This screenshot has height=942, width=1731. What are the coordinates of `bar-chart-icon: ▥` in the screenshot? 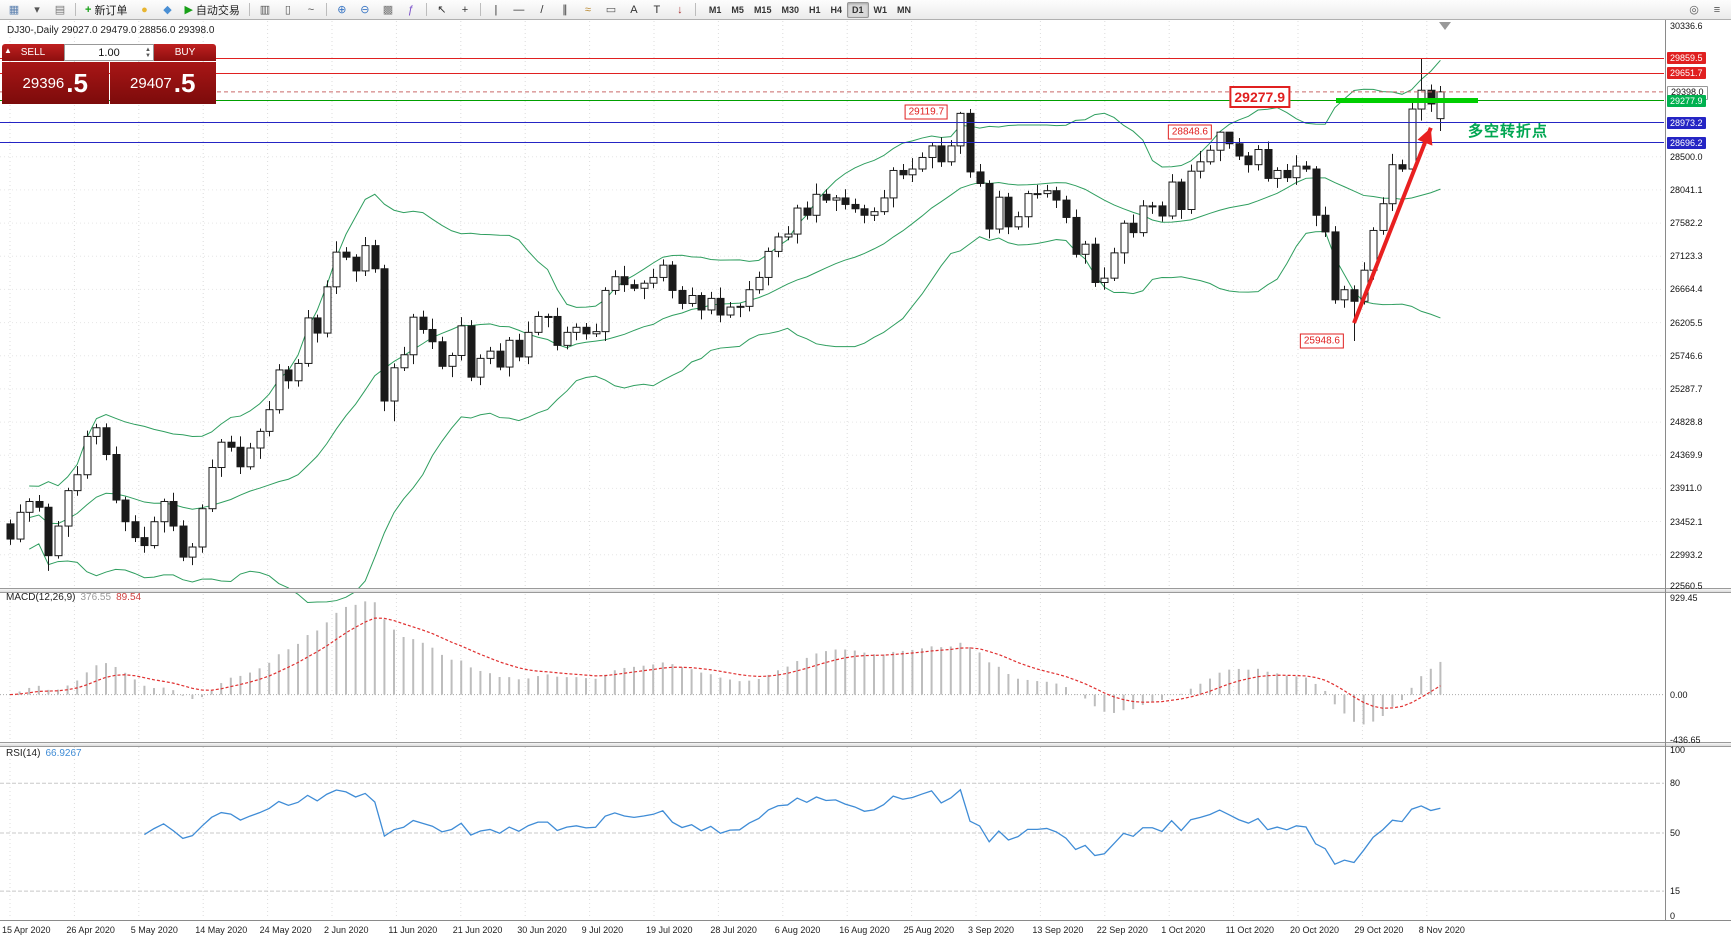 It's located at (265, 10).